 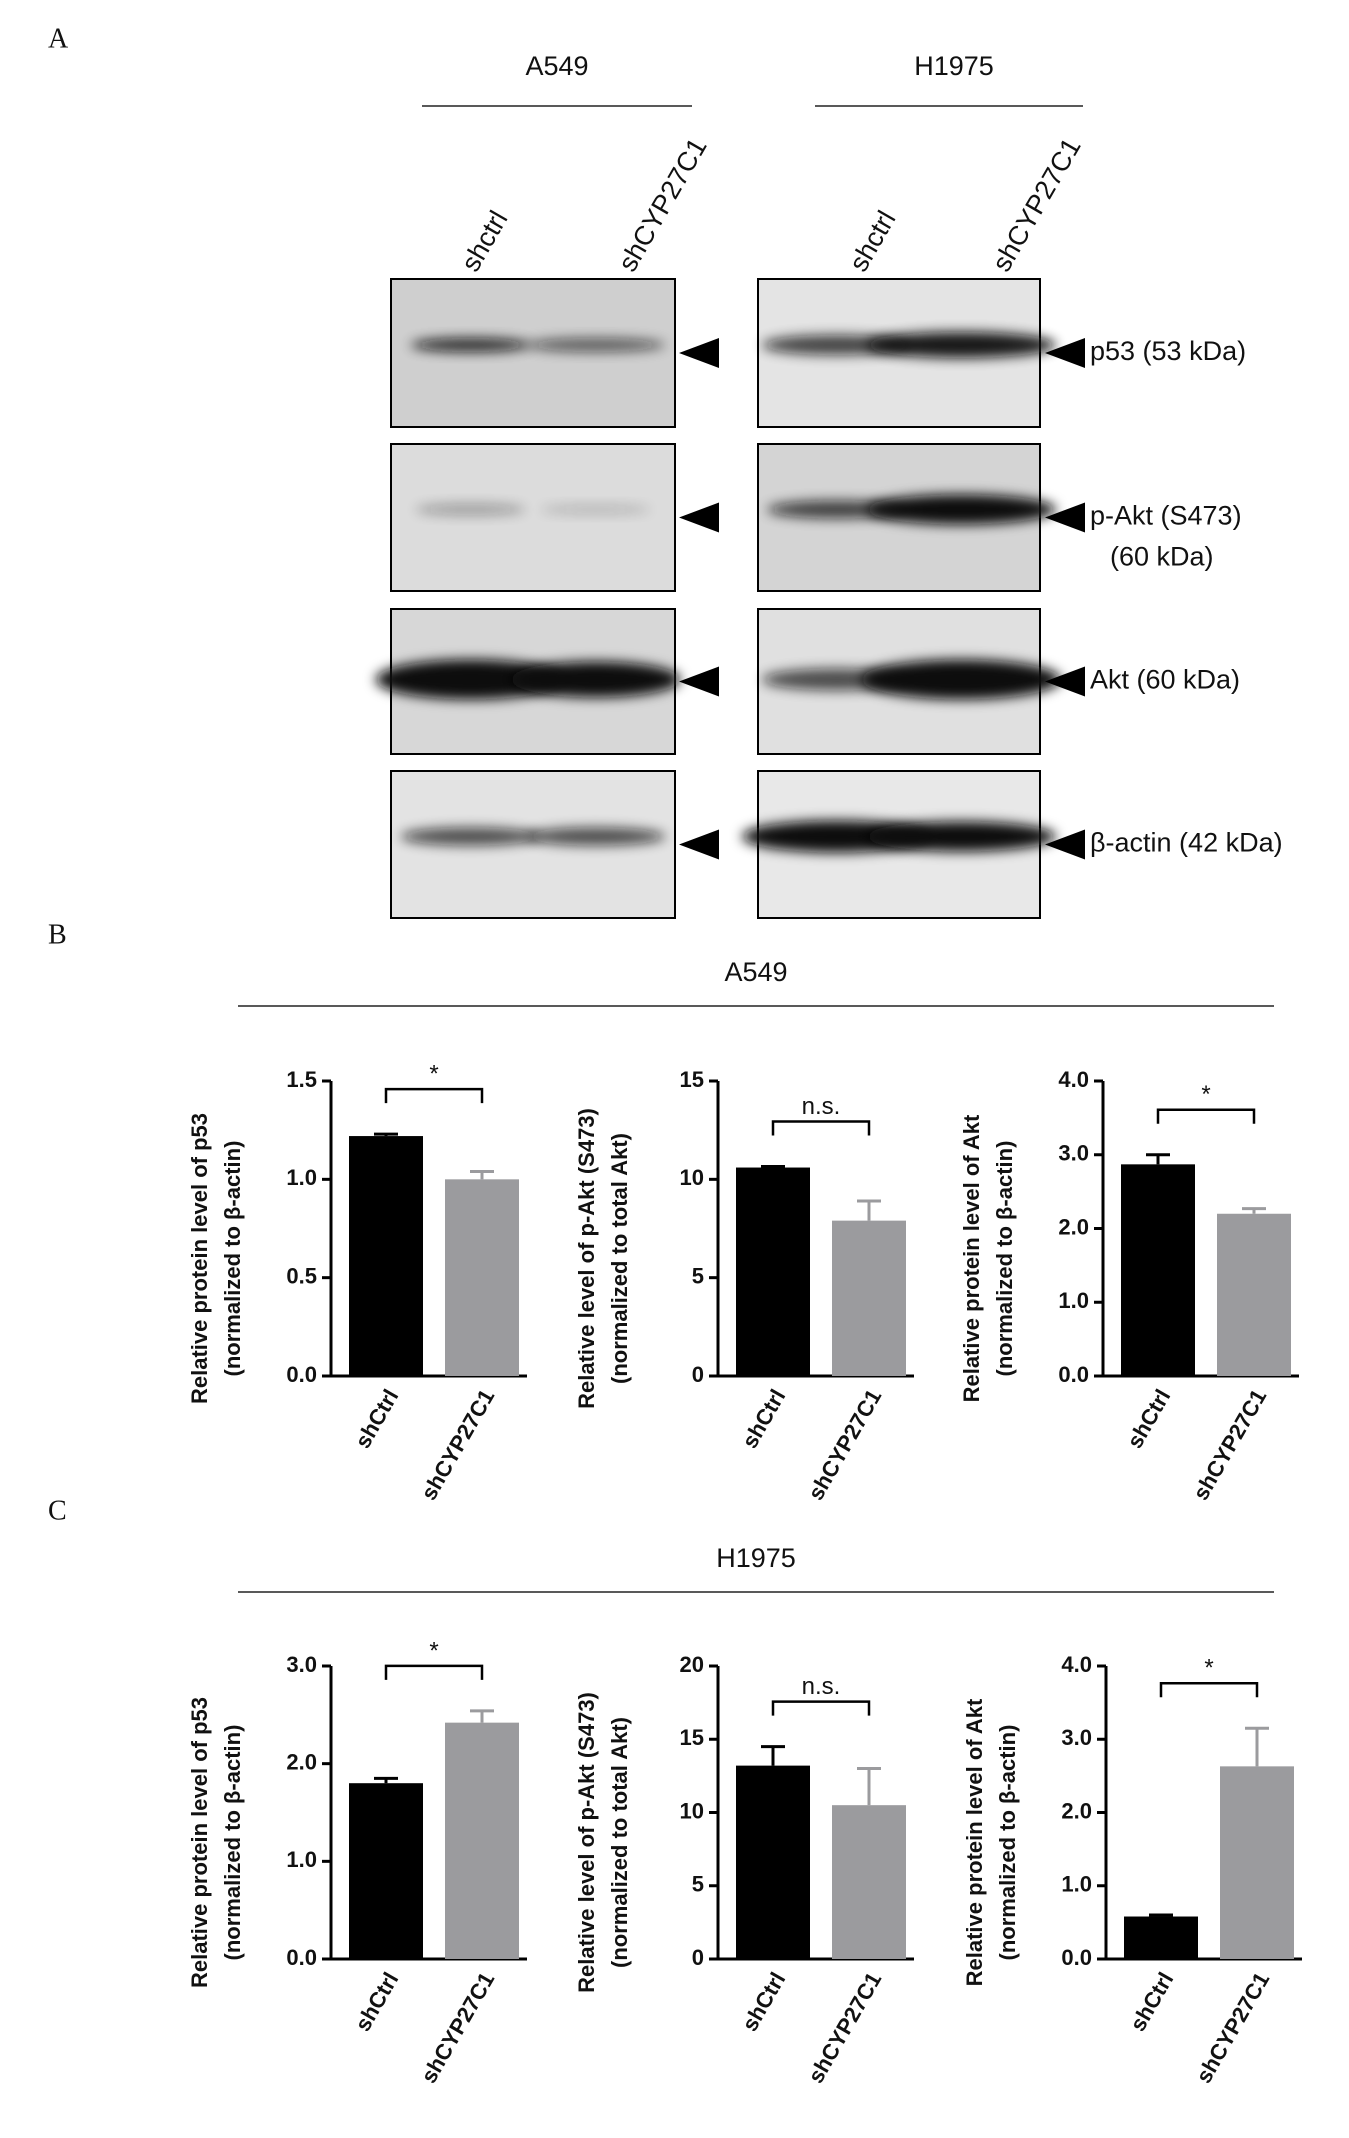 What do you see at coordinates (533, 517) in the screenshot?
I see `blot-panel` at bounding box center [533, 517].